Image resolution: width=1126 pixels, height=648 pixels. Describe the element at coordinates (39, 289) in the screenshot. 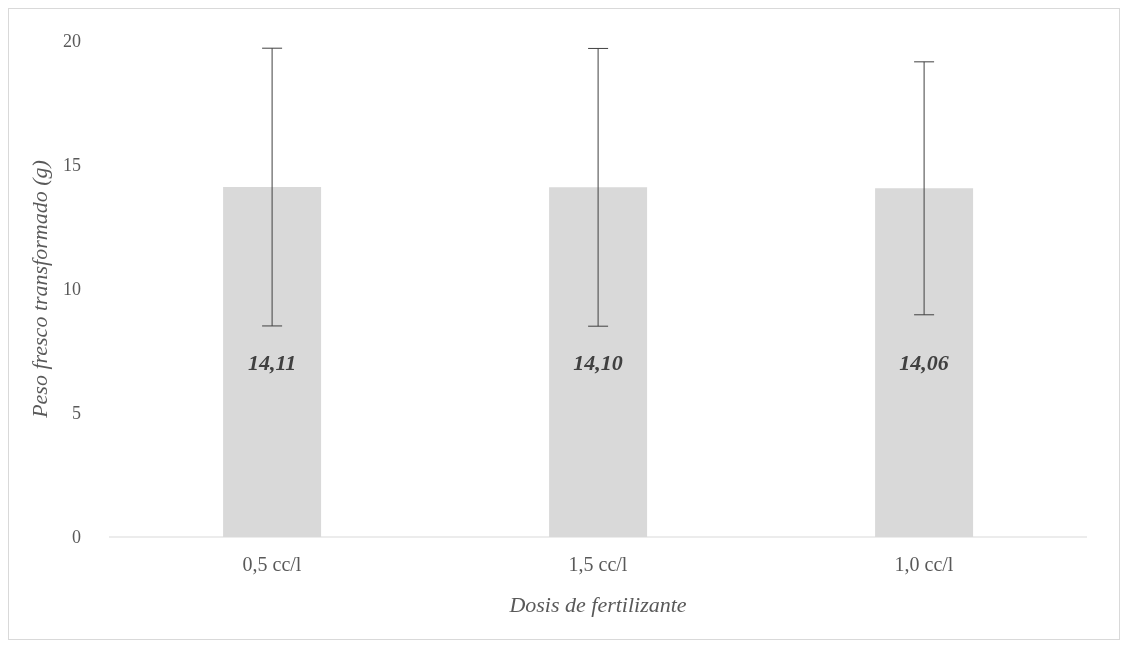

I see `y-axis-title: Peso fresco transformado (g)` at that location.